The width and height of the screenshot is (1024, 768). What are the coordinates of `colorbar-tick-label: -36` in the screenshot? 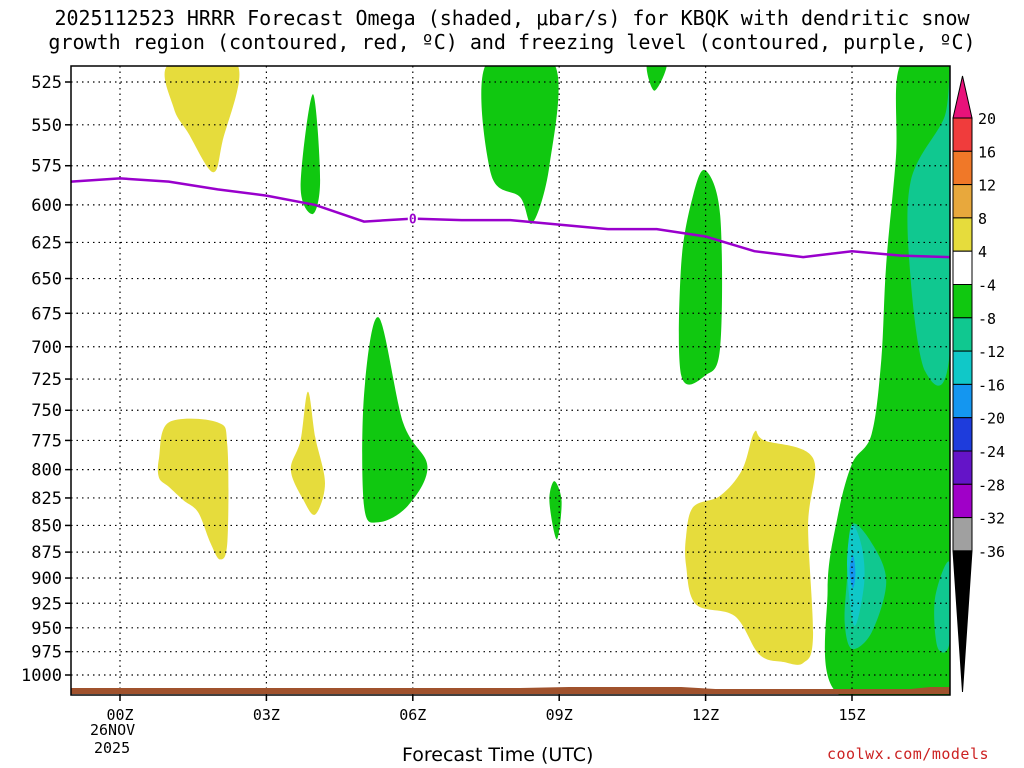 It's located at (991, 552).